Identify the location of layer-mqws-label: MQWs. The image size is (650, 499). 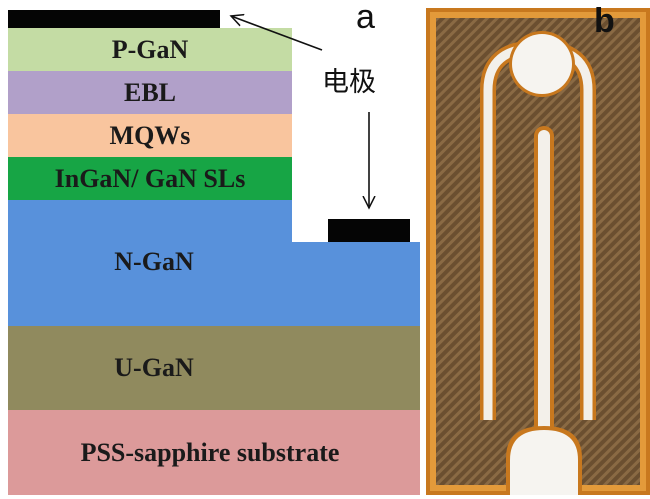
(150, 135).